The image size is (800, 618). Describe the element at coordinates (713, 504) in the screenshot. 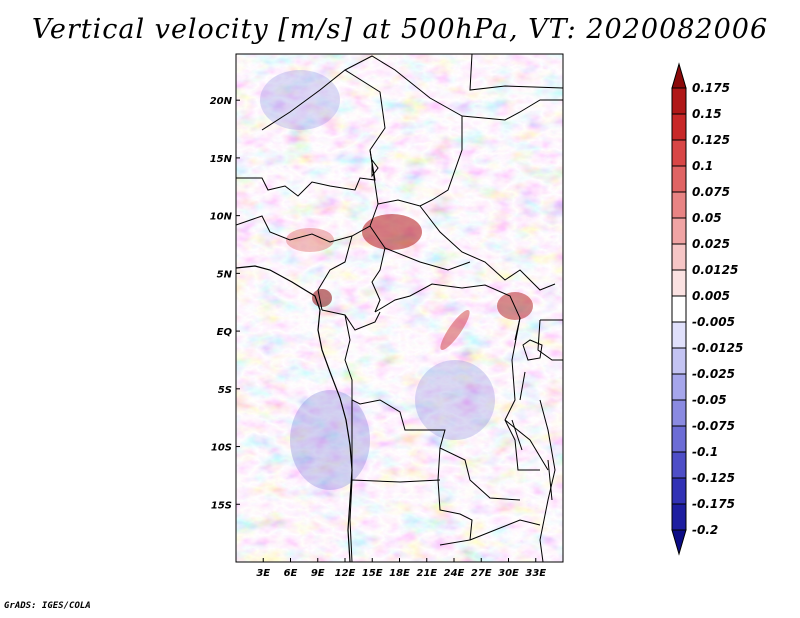

I see `colorbar-label: -0.175` at that location.